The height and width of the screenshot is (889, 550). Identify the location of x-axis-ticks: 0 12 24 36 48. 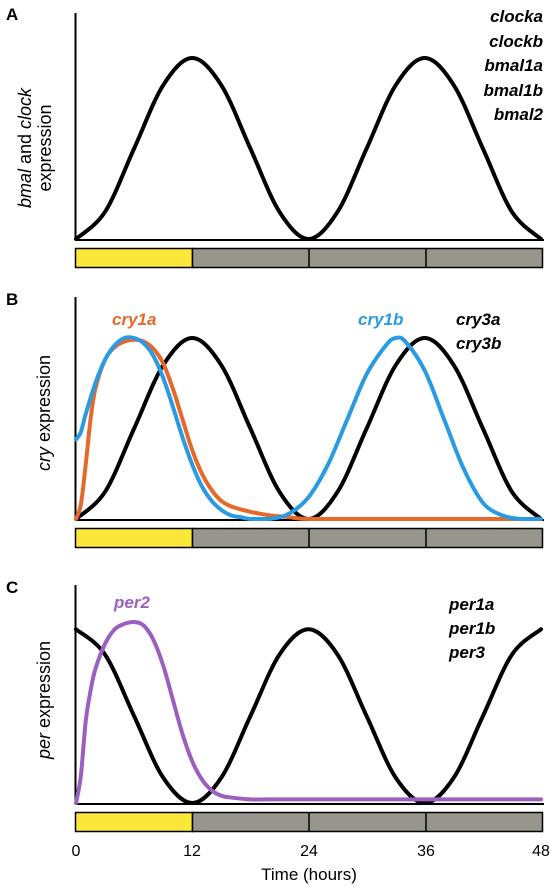
(311, 851).